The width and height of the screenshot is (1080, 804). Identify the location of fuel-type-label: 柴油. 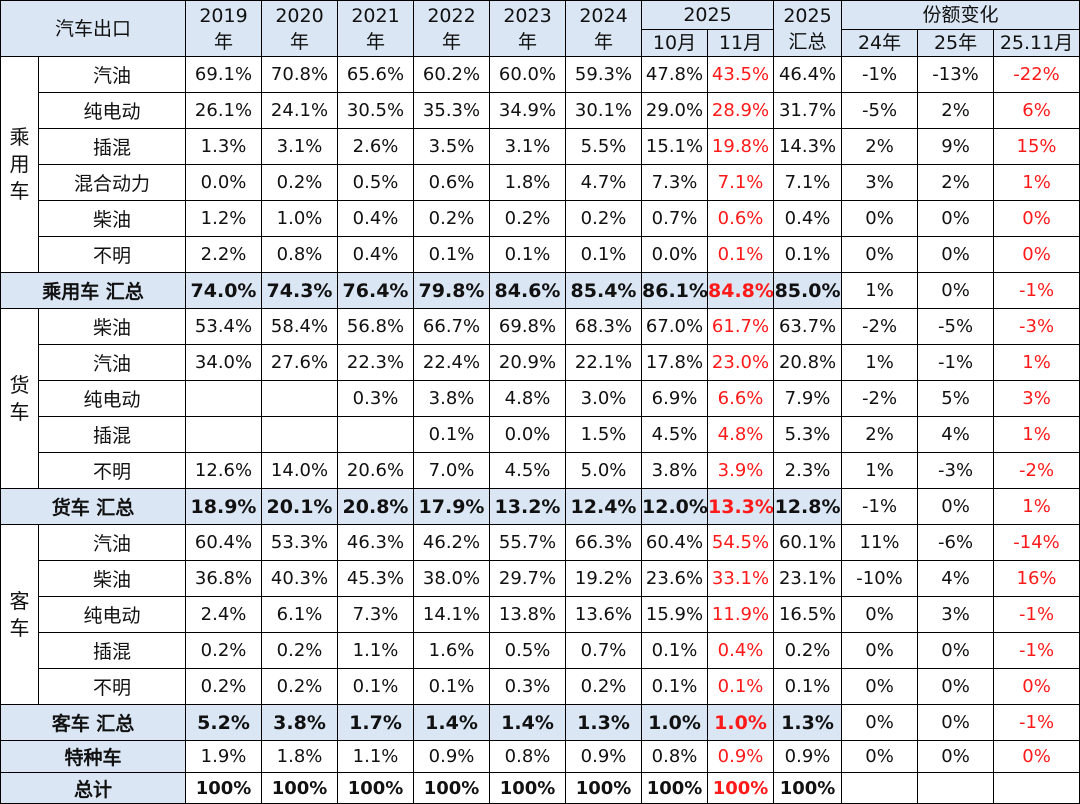
(112, 578).